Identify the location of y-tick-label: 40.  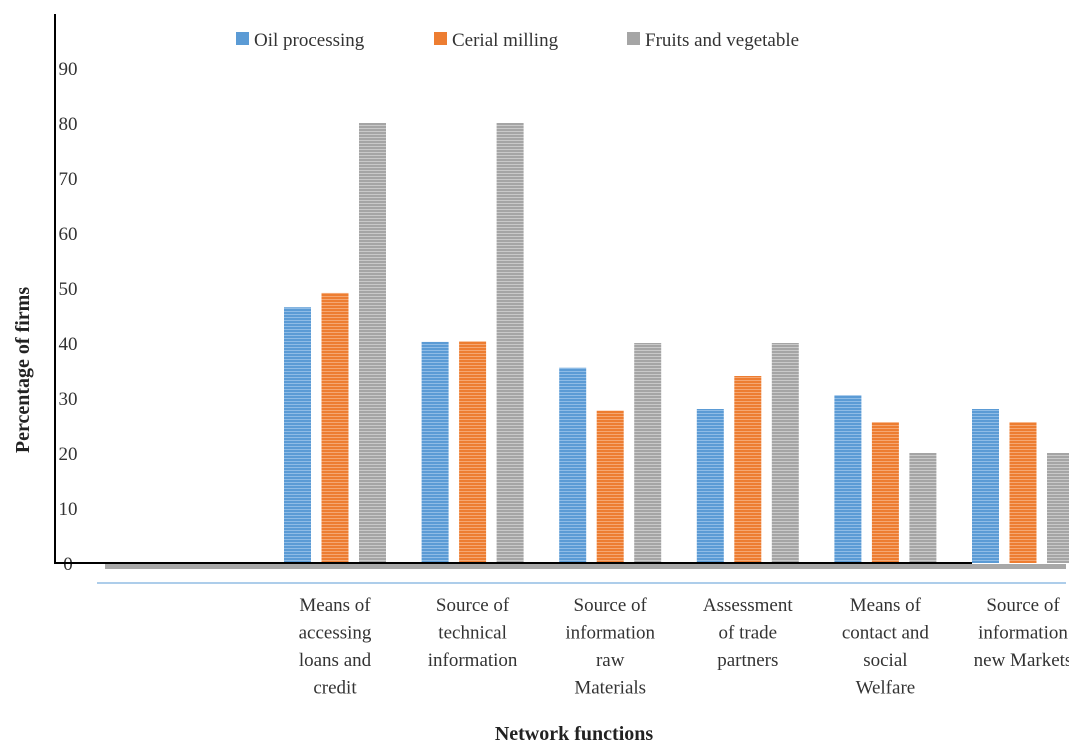
(68, 344).